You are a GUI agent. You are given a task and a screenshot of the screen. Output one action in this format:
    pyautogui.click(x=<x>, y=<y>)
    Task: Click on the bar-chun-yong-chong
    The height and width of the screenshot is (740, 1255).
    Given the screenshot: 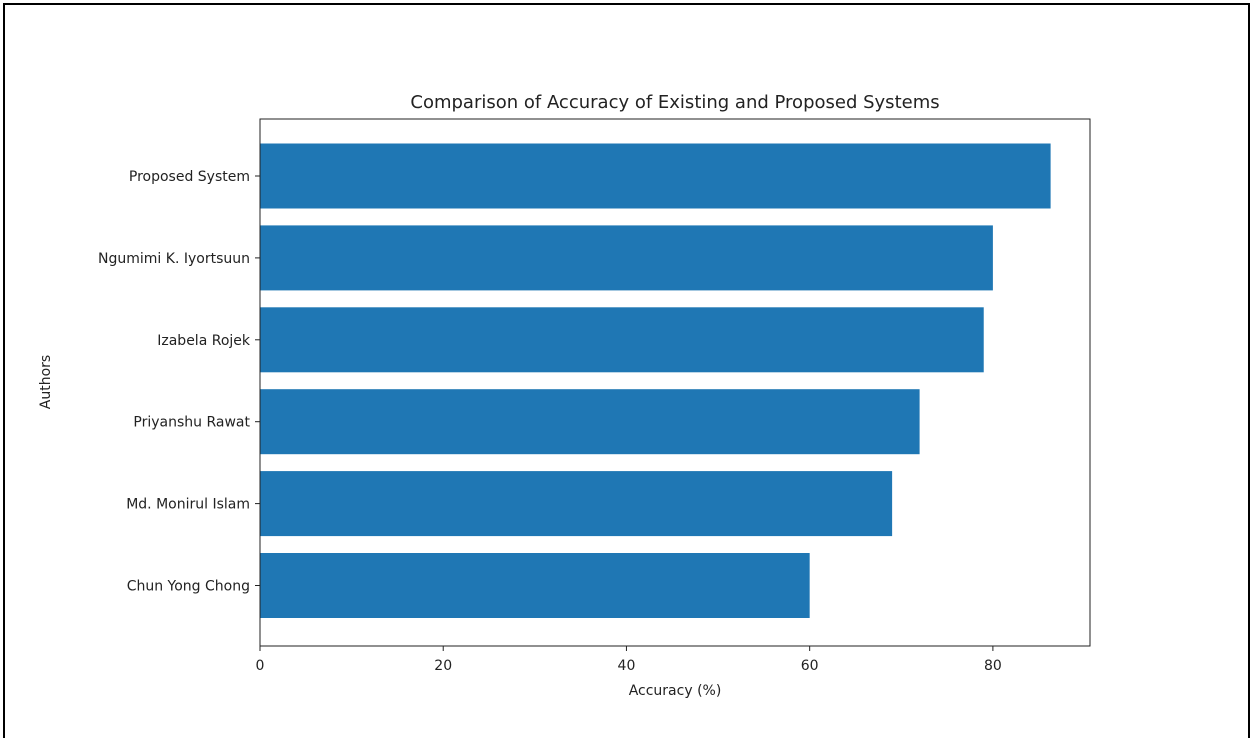 What is the action you would take?
    pyautogui.click(x=535, y=585)
    